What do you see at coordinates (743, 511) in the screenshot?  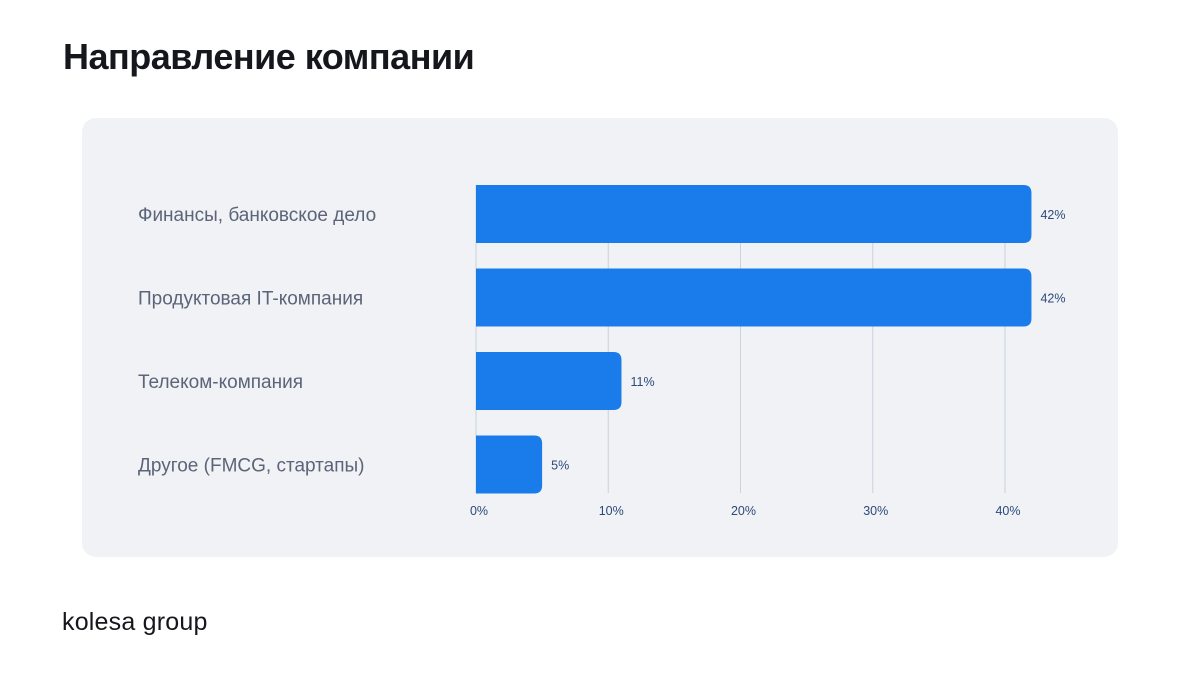 I see `x-tick-label: 20%` at bounding box center [743, 511].